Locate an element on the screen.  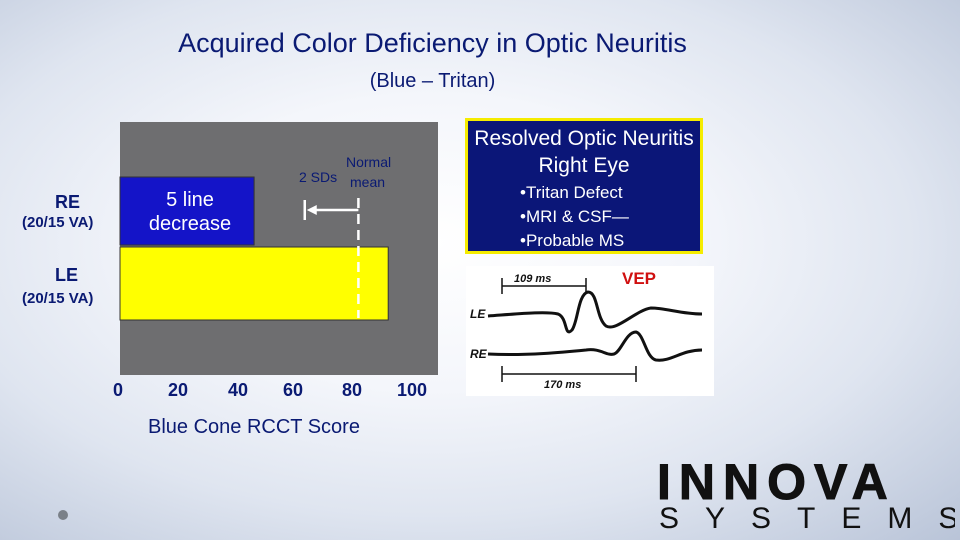
logo-line2: SYSTEMS is located at coordinates (807, 518).